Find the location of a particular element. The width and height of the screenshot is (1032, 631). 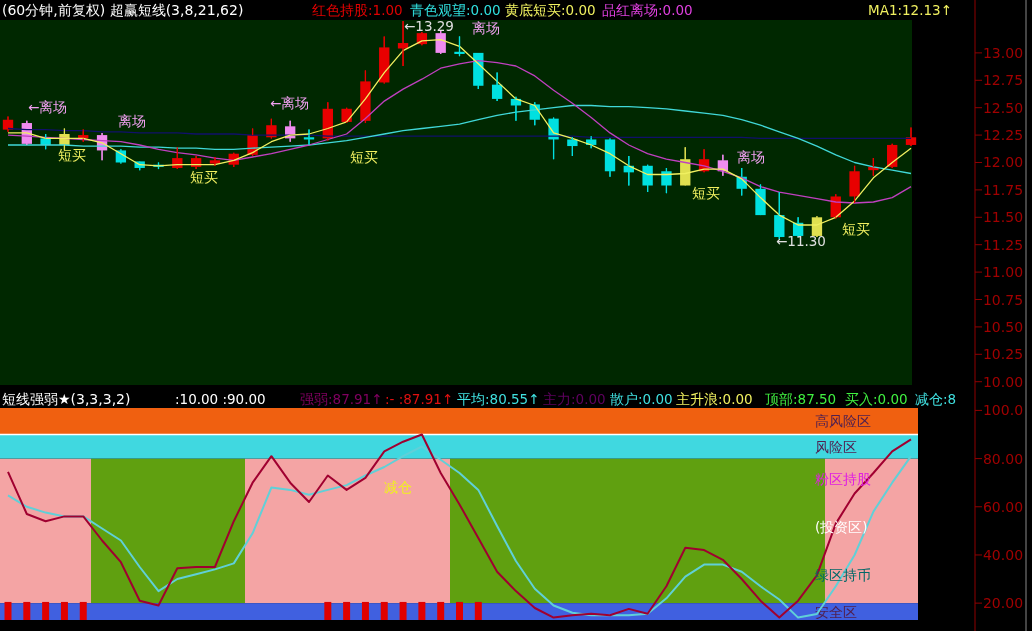

annotation: ←13.29 is located at coordinates (429, 26).